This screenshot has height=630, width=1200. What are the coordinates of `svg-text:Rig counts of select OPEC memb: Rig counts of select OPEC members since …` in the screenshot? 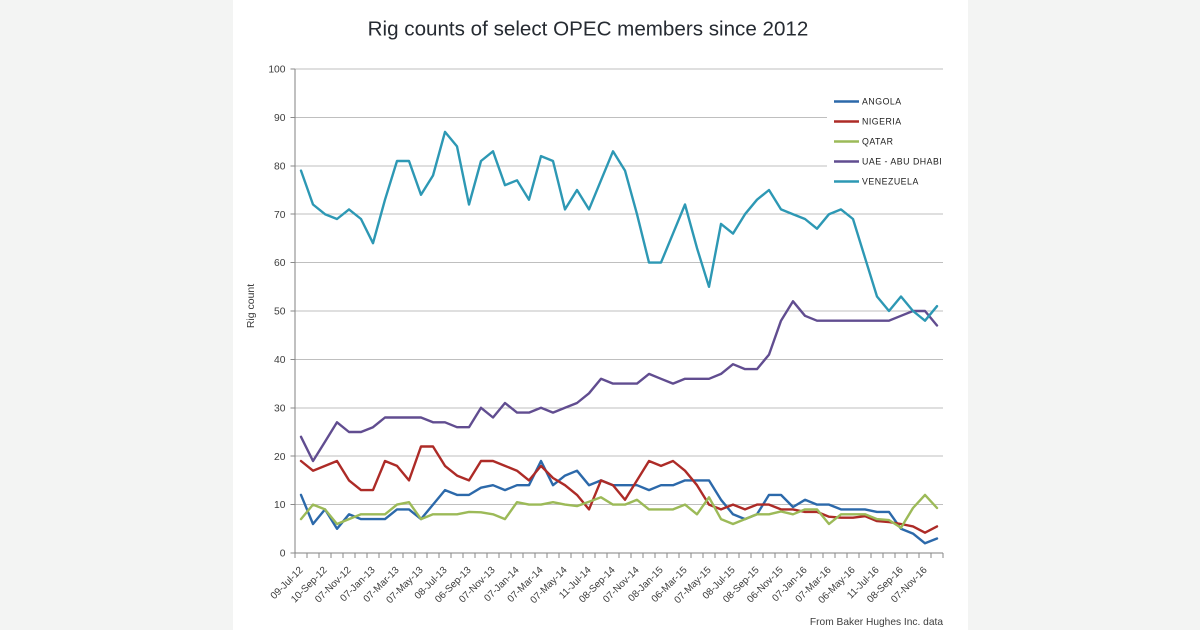 It's located at (588, 29).